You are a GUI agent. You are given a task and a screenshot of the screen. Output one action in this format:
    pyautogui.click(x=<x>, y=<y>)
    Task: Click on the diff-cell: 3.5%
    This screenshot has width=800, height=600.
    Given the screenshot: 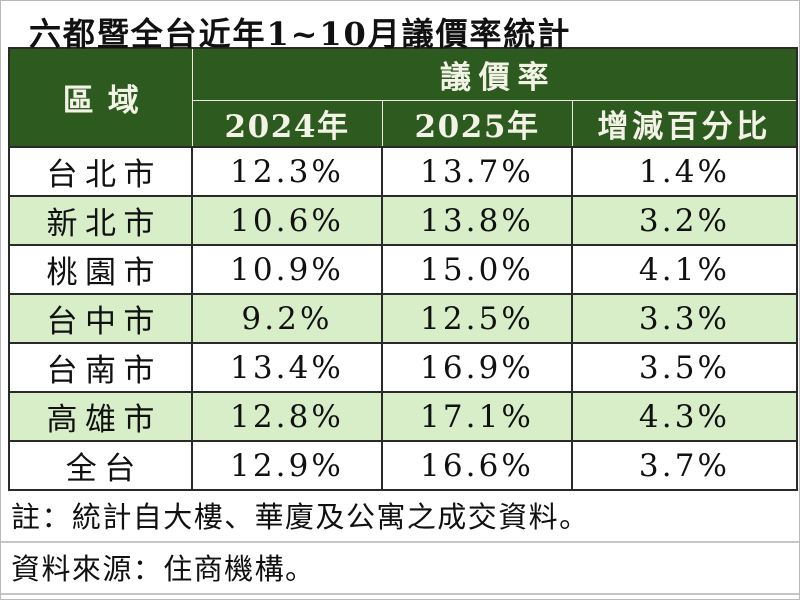 What is the action you would take?
    pyautogui.click(x=684, y=367)
    